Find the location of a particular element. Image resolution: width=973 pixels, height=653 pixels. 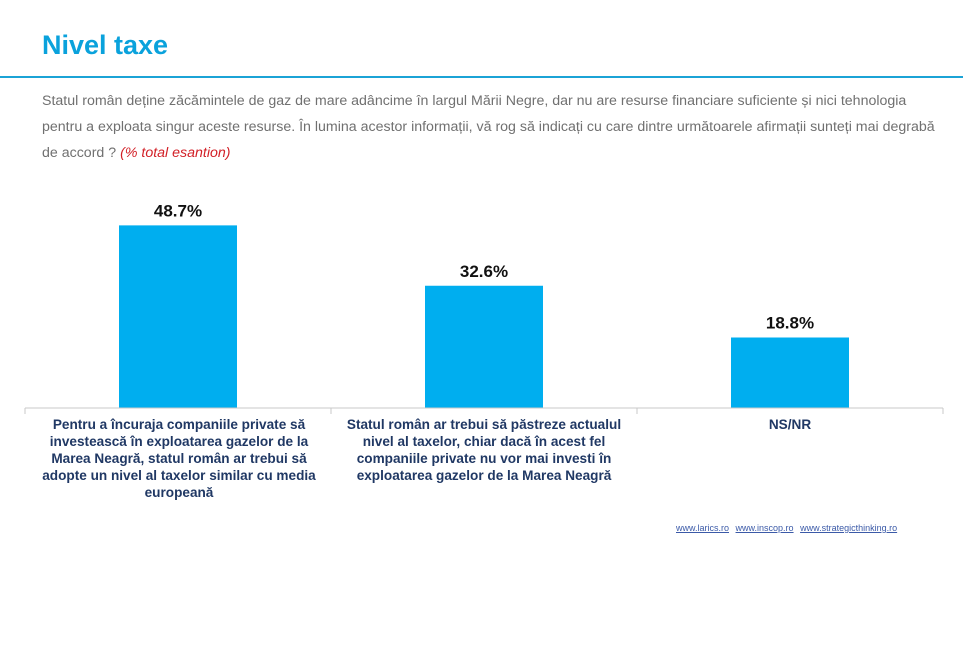

sample-note: (% total esantion) is located at coordinates (175, 153).